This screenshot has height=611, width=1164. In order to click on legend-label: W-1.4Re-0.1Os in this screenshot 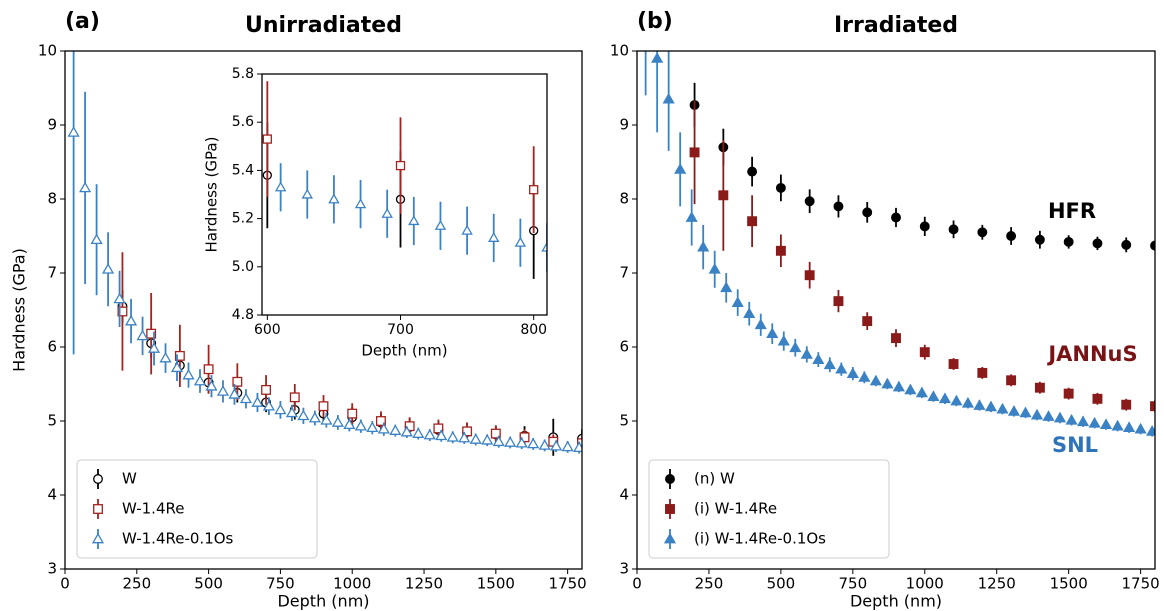, I will do `click(178, 539)`.